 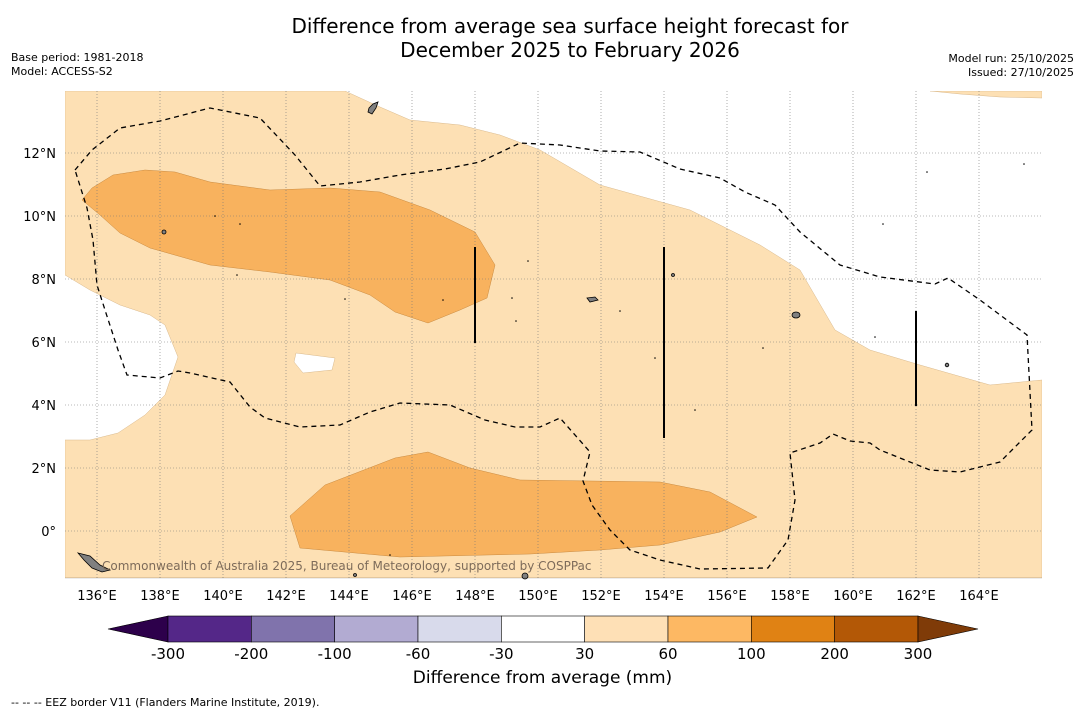 What do you see at coordinates (751, 654) in the screenshot?
I see `colorbar-tick-label: 100` at bounding box center [751, 654].